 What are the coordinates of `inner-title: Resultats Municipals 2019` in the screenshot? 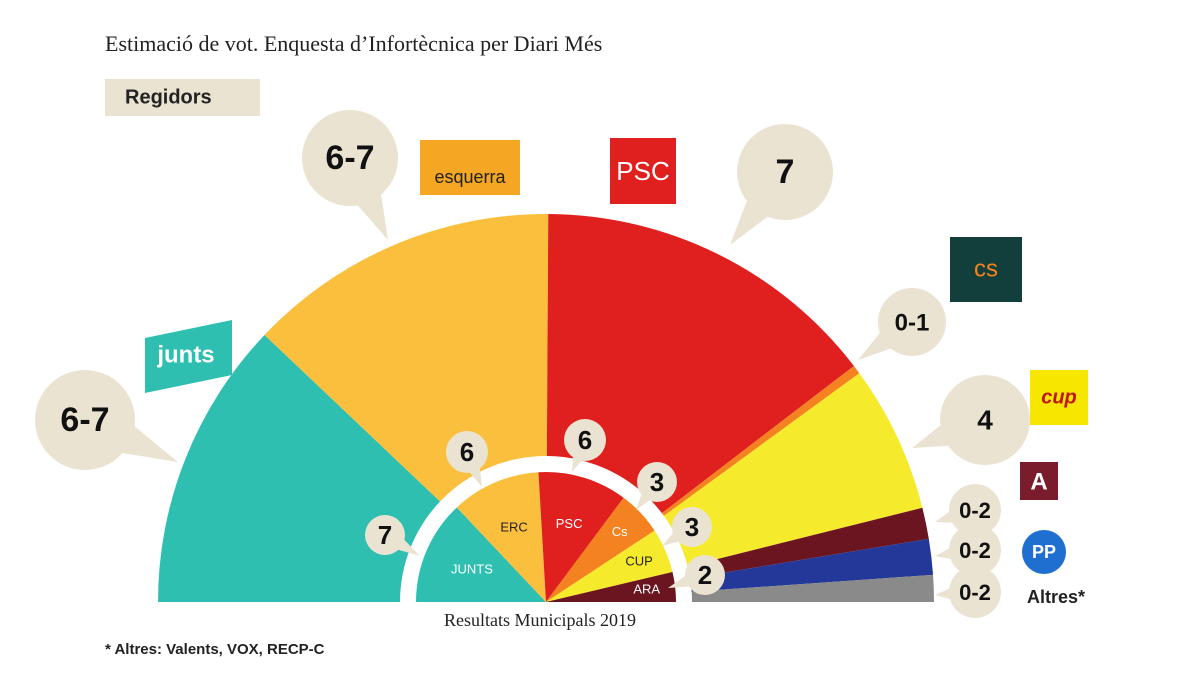 It's located at (540, 620).